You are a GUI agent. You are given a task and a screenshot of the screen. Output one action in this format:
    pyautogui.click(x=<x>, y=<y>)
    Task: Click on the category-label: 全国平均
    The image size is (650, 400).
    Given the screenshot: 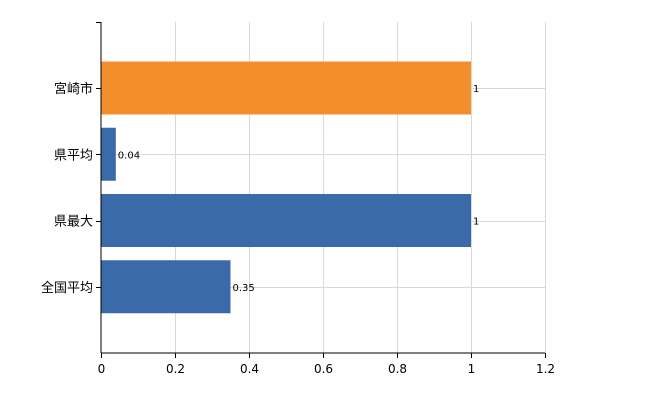 What is the action you would take?
    pyautogui.click(x=67, y=288)
    